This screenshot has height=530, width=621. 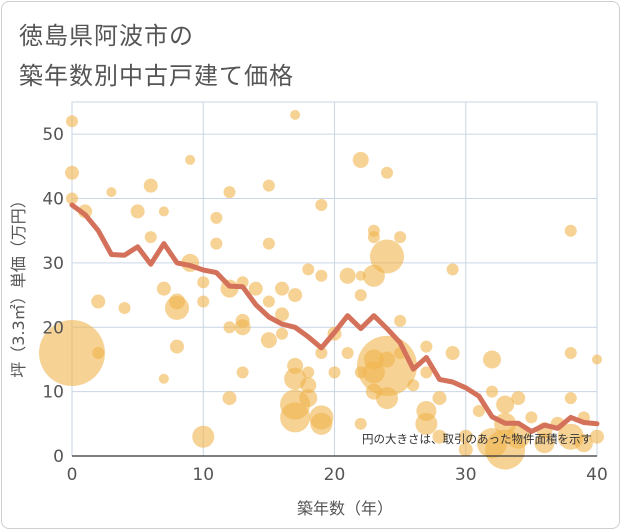 I want to click on y-tick-label: 40, so click(x=53, y=200).